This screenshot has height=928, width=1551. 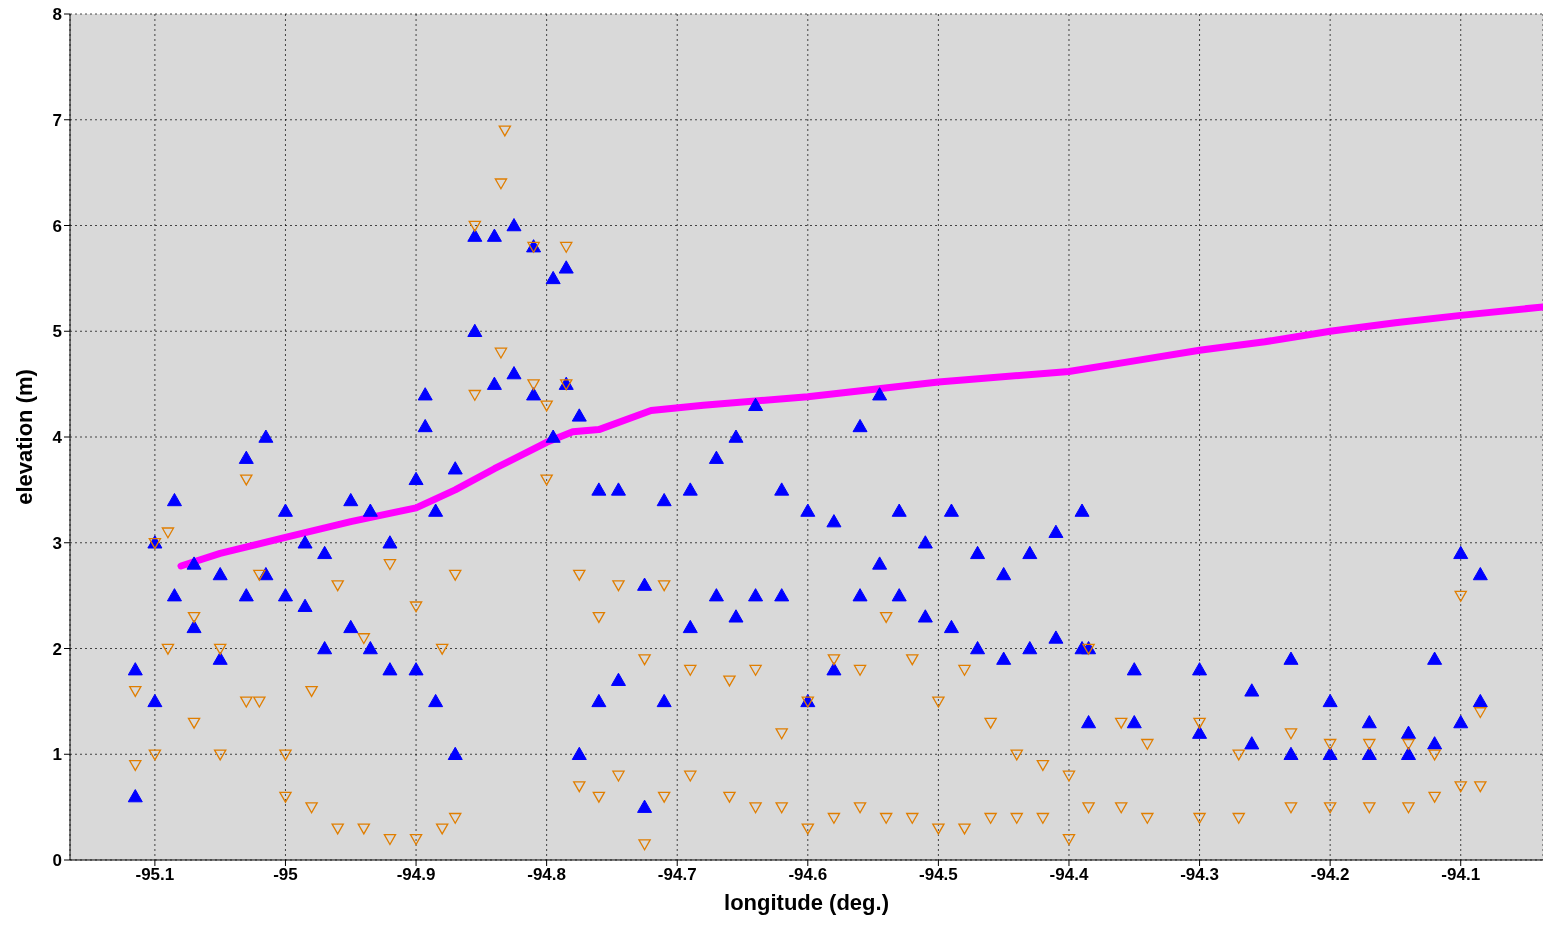 I want to click on x-tick-label: -94.7, so click(x=677, y=875).